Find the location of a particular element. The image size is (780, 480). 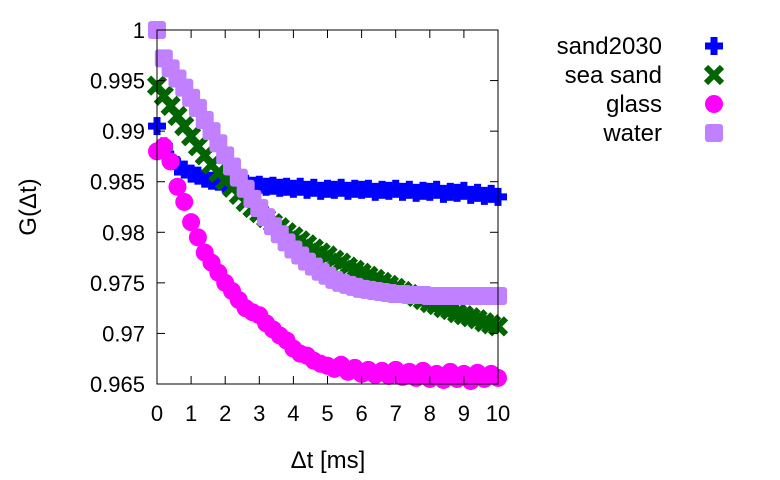

y-tick-label: 1 is located at coordinates (139, 30).